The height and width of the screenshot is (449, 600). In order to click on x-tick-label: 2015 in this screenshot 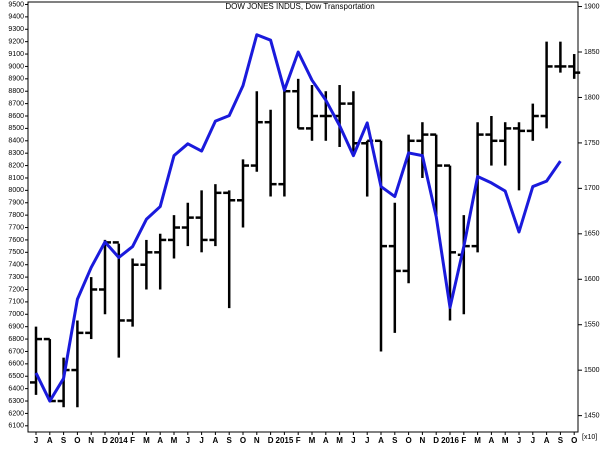, I will do `click(285, 440)`.